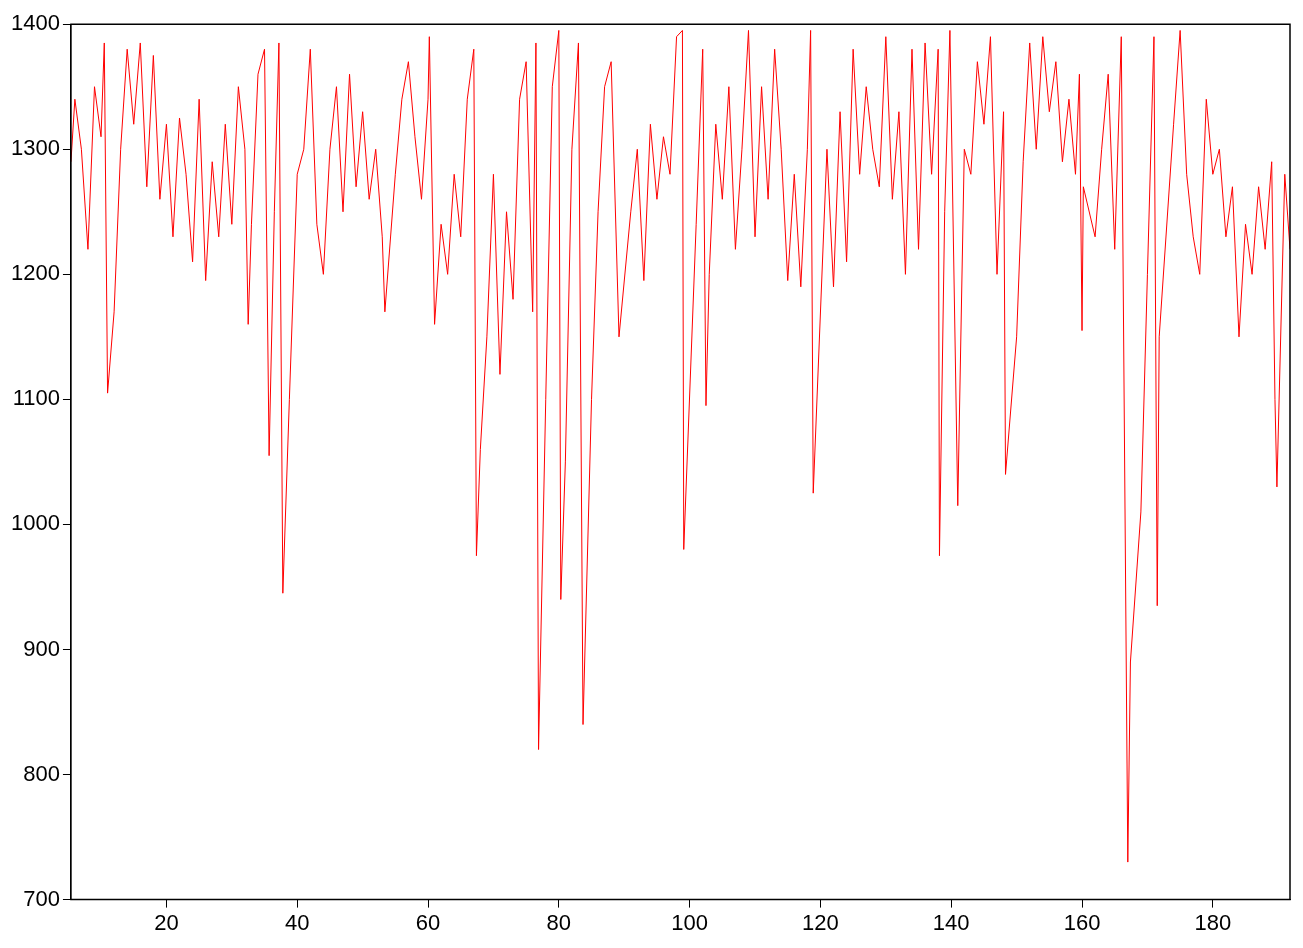 The image size is (1303, 948). Describe the element at coordinates (820, 922) in the screenshot. I see `x-tick-label: 120` at that location.